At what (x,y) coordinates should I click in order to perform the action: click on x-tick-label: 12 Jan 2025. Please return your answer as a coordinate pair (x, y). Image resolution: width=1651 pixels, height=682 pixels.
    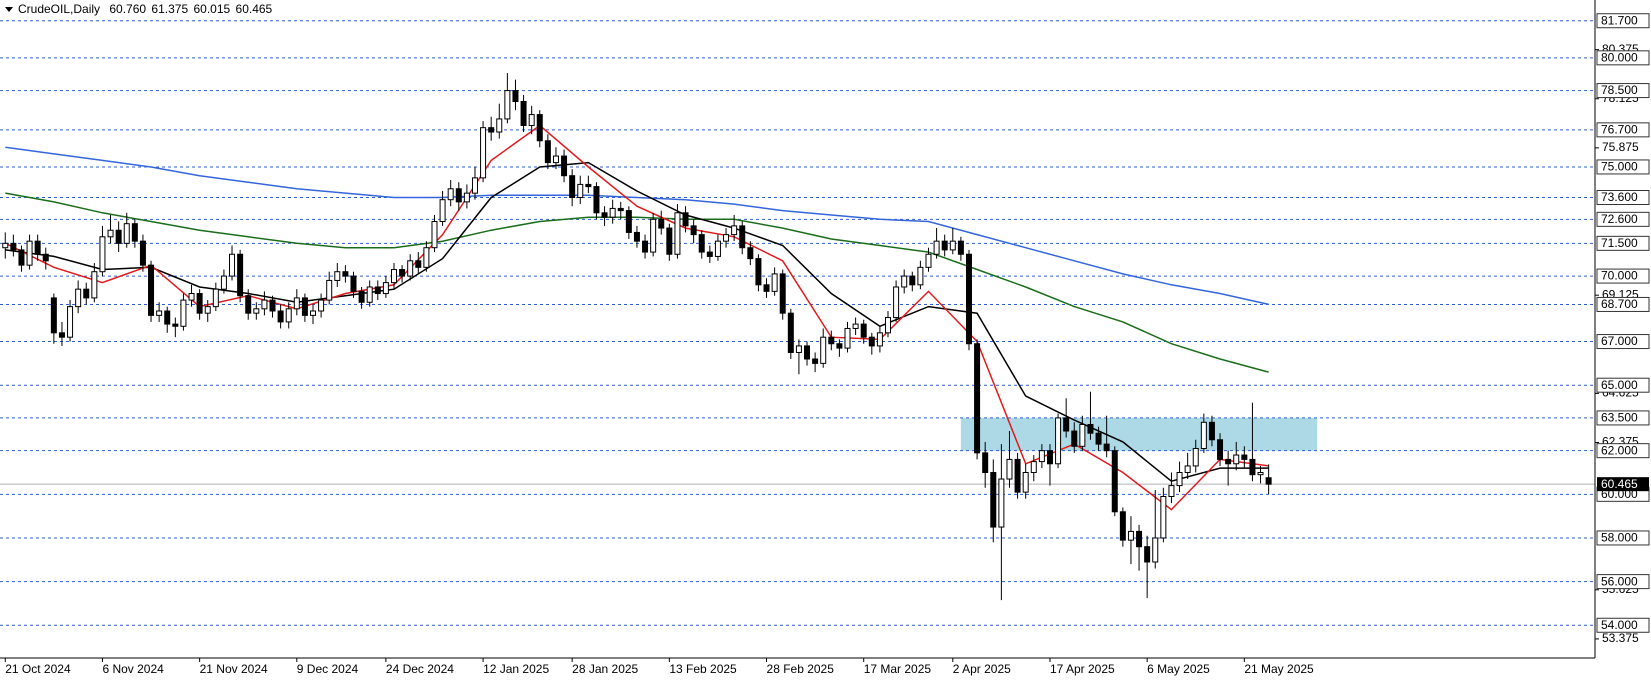
    Looking at the image, I should click on (516, 669).